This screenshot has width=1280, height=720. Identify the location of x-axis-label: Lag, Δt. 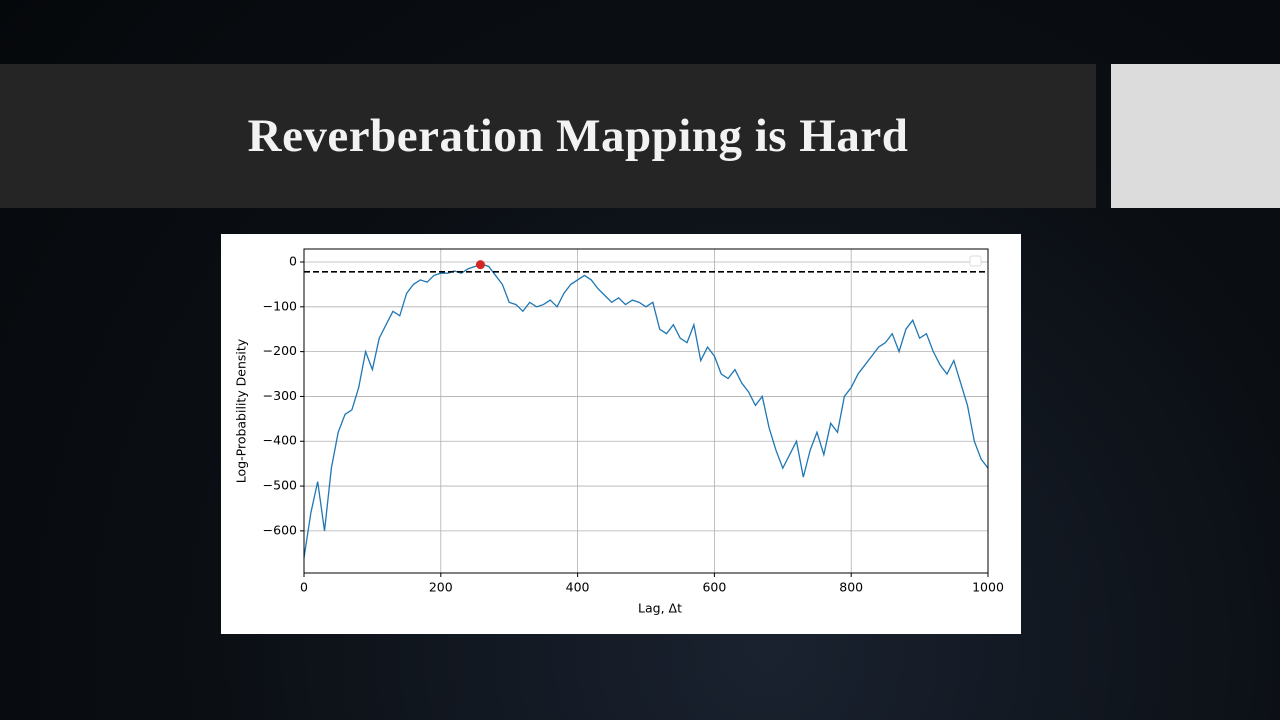
(660, 608).